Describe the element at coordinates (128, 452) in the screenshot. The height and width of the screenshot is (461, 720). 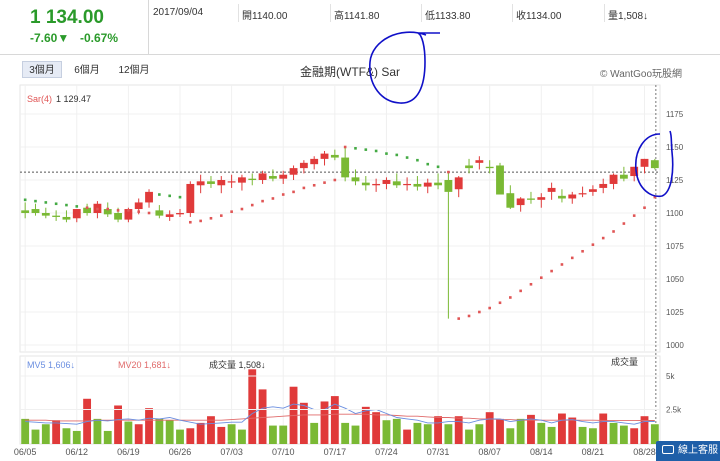
I see `x-tick-label: 06/19` at that location.